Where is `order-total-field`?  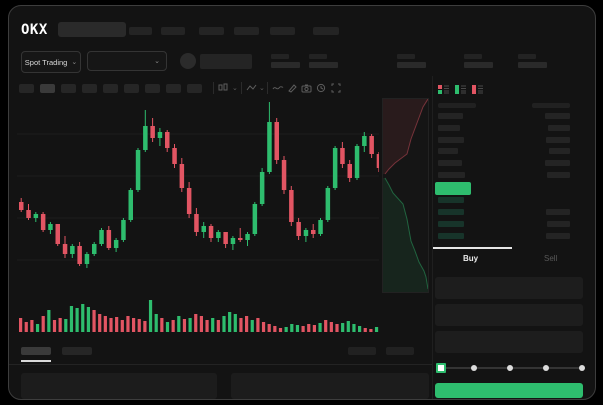 order-total-field is located at coordinates (509, 342).